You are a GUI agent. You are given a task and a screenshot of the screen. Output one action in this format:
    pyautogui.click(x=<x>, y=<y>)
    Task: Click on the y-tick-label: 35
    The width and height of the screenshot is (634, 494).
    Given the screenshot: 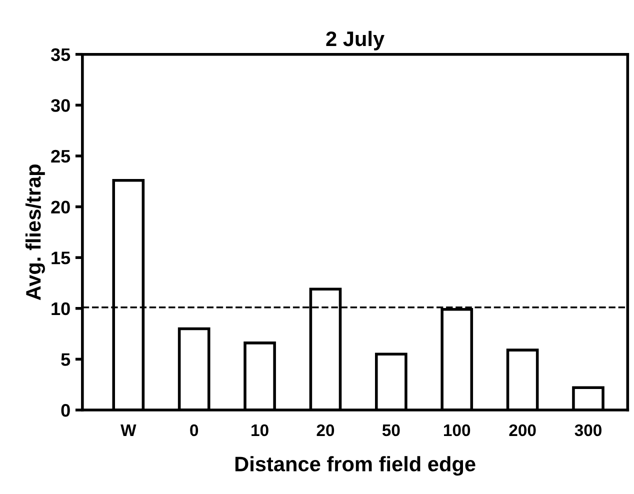 What is the action you would take?
    pyautogui.click(x=60, y=55)
    